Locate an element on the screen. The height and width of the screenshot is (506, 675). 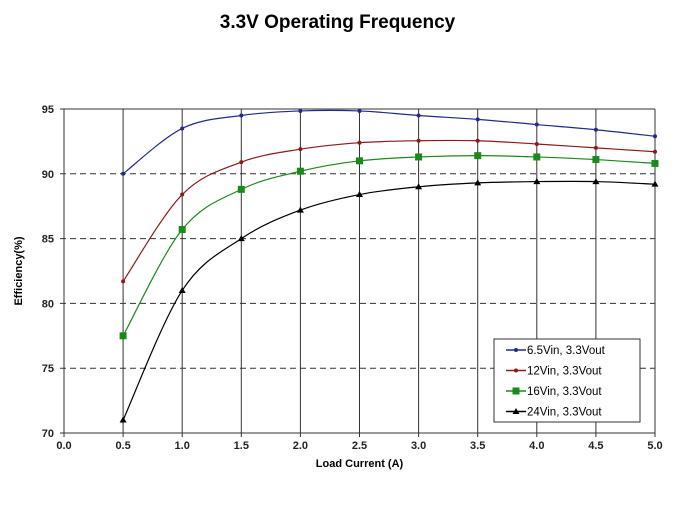
legend-box is located at coordinates (567, 380).